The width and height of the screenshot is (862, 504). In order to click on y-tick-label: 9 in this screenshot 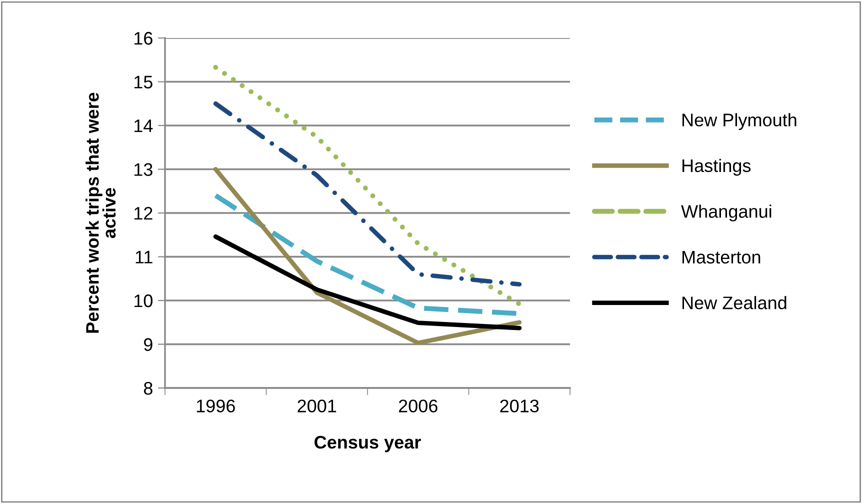, I will do `click(148, 344)`.